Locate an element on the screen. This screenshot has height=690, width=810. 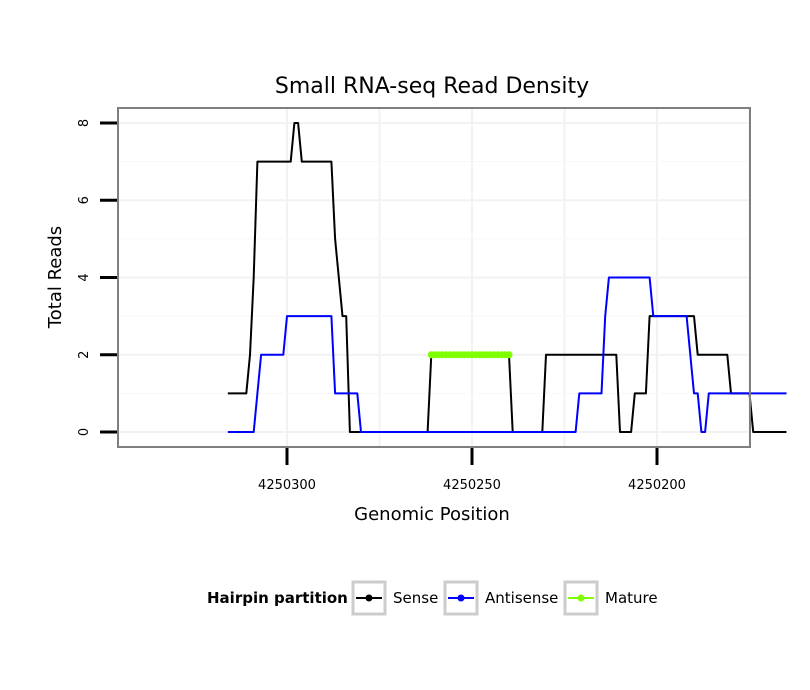
x-axis-title: Genomic Position is located at coordinates (432, 514).